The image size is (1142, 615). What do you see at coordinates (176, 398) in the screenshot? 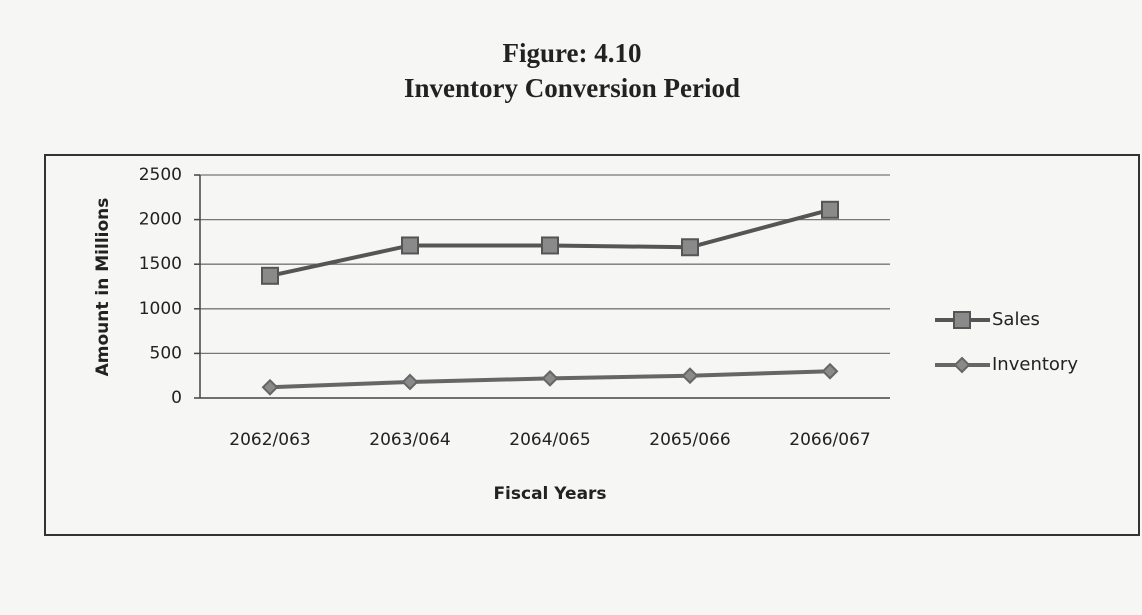
I see `y-tick-label: 0` at bounding box center [176, 398].